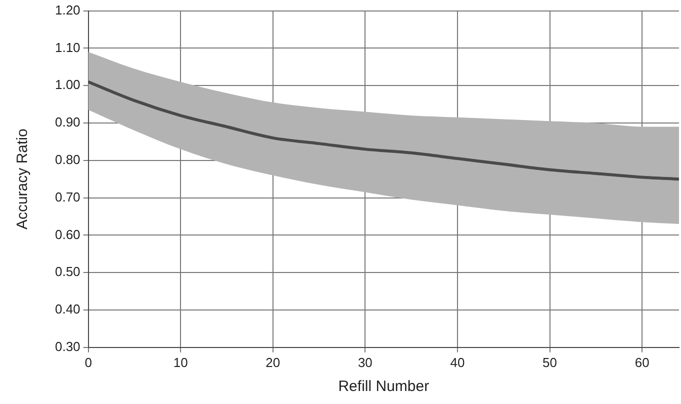 This screenshot has width=681, height=404. Describe the element at coordinates (88, 362) in the screenshot. I see `x-tick-label: 0` at that location.